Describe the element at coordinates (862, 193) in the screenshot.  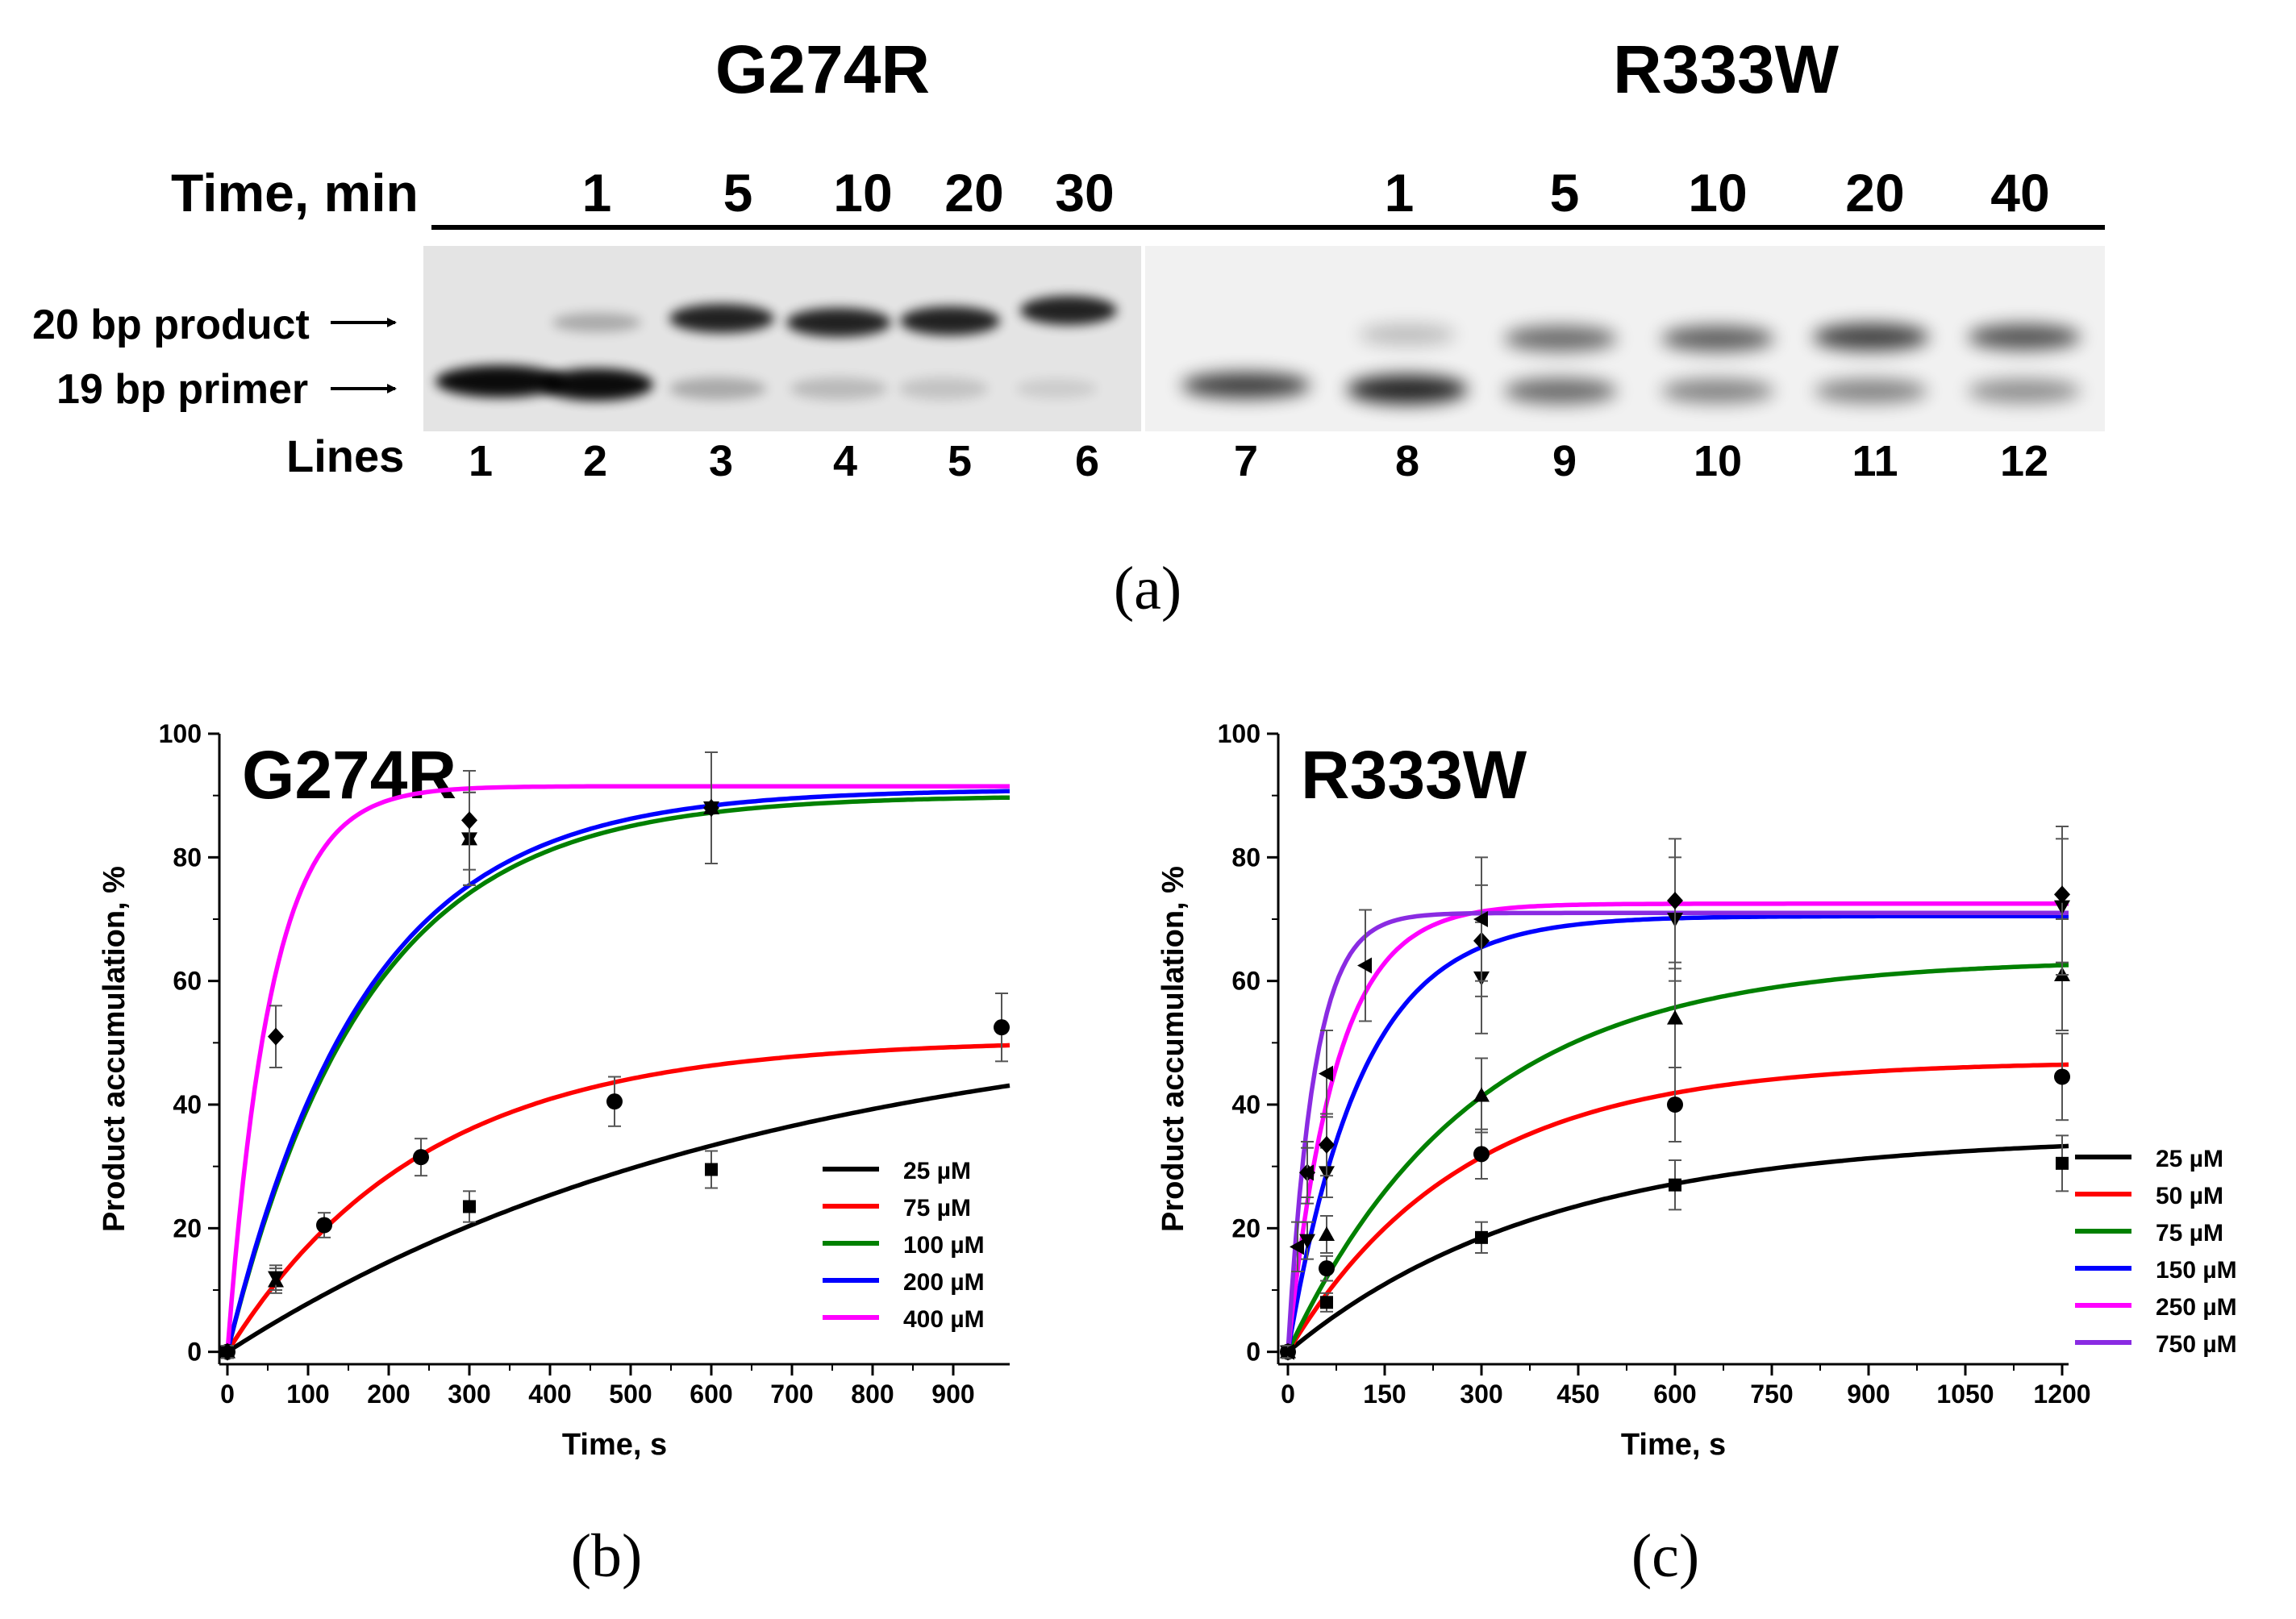
I see `time-label-g274r: 10` at that location.